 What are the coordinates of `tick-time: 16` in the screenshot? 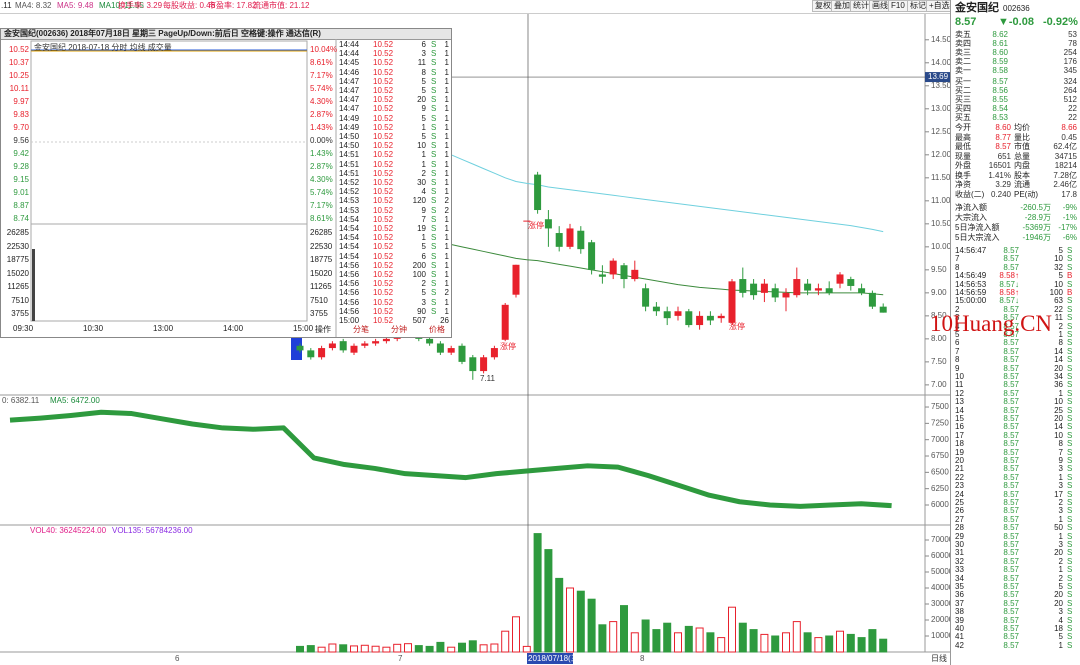 It's located at (959, 427).